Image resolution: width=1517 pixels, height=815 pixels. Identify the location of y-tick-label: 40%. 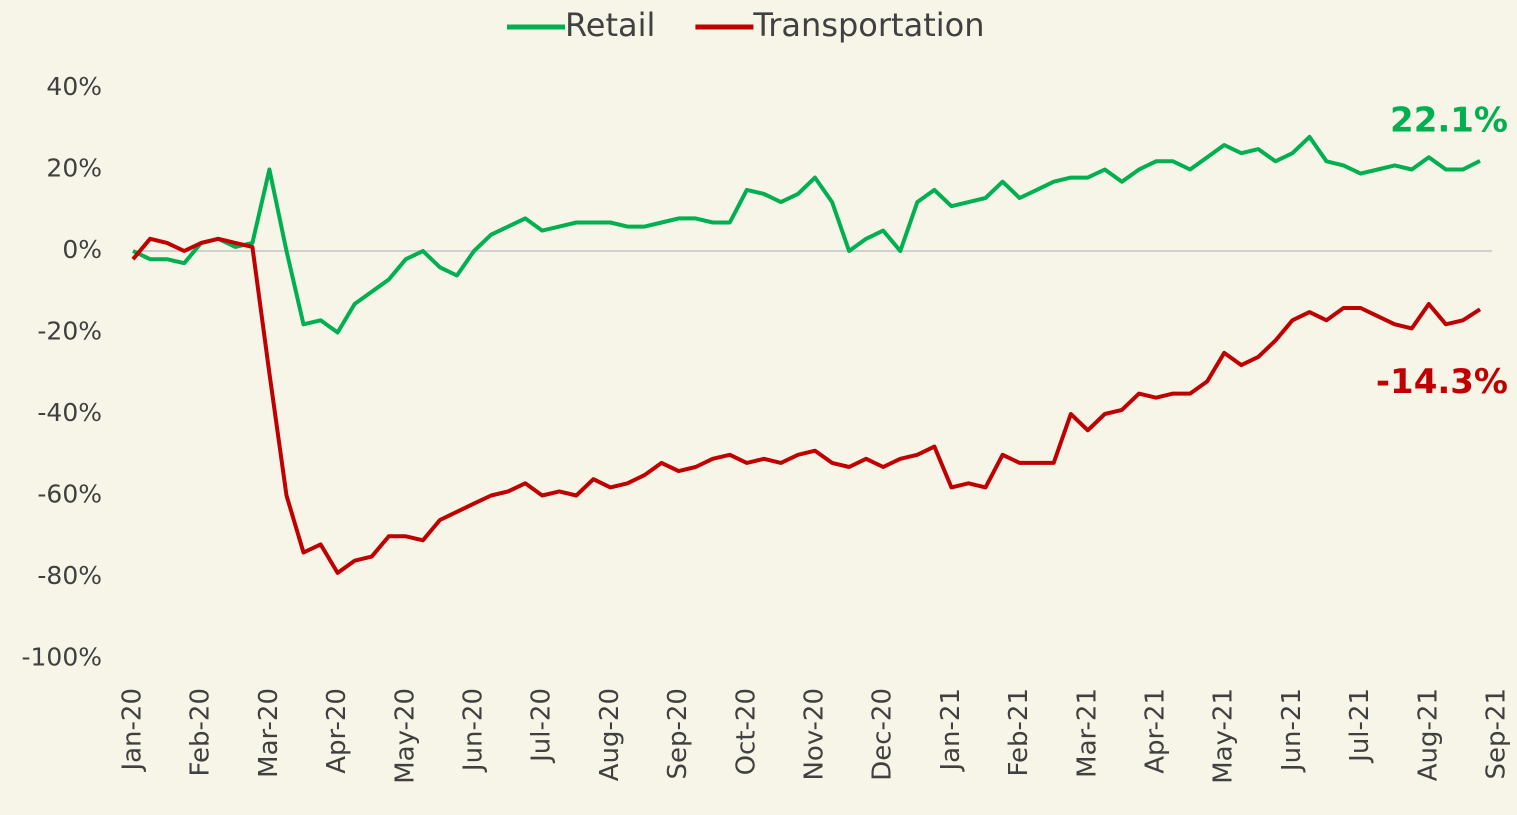
(74, 86).